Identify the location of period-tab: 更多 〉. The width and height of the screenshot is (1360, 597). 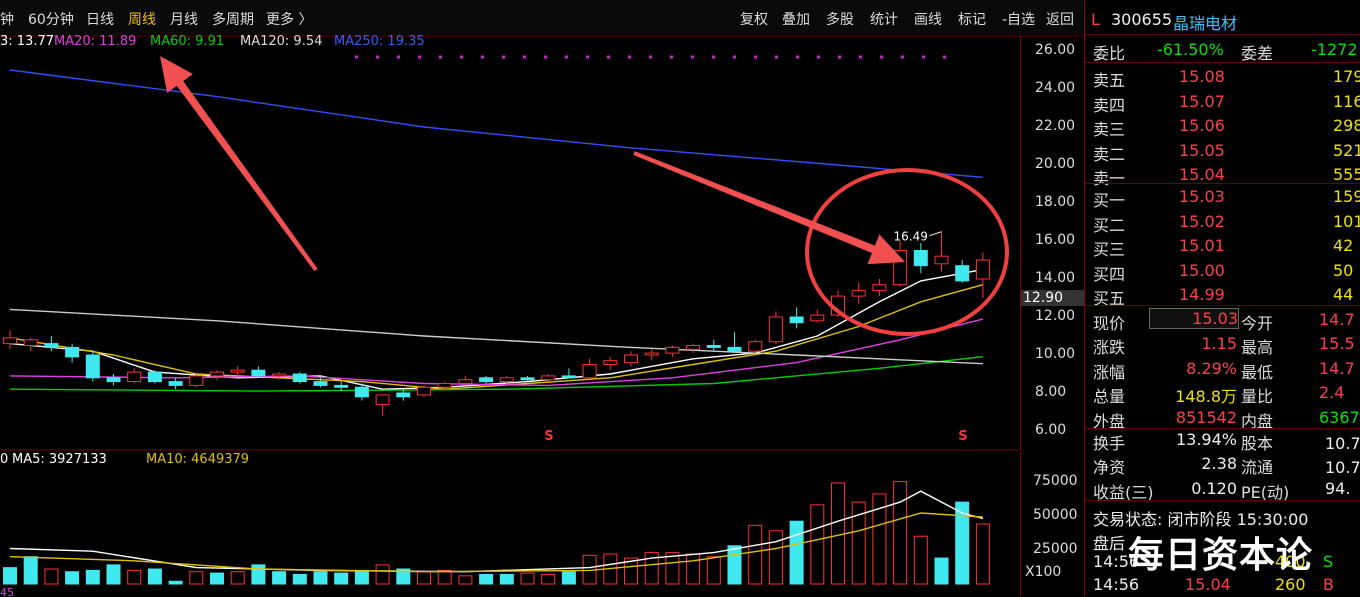
(289, 20).